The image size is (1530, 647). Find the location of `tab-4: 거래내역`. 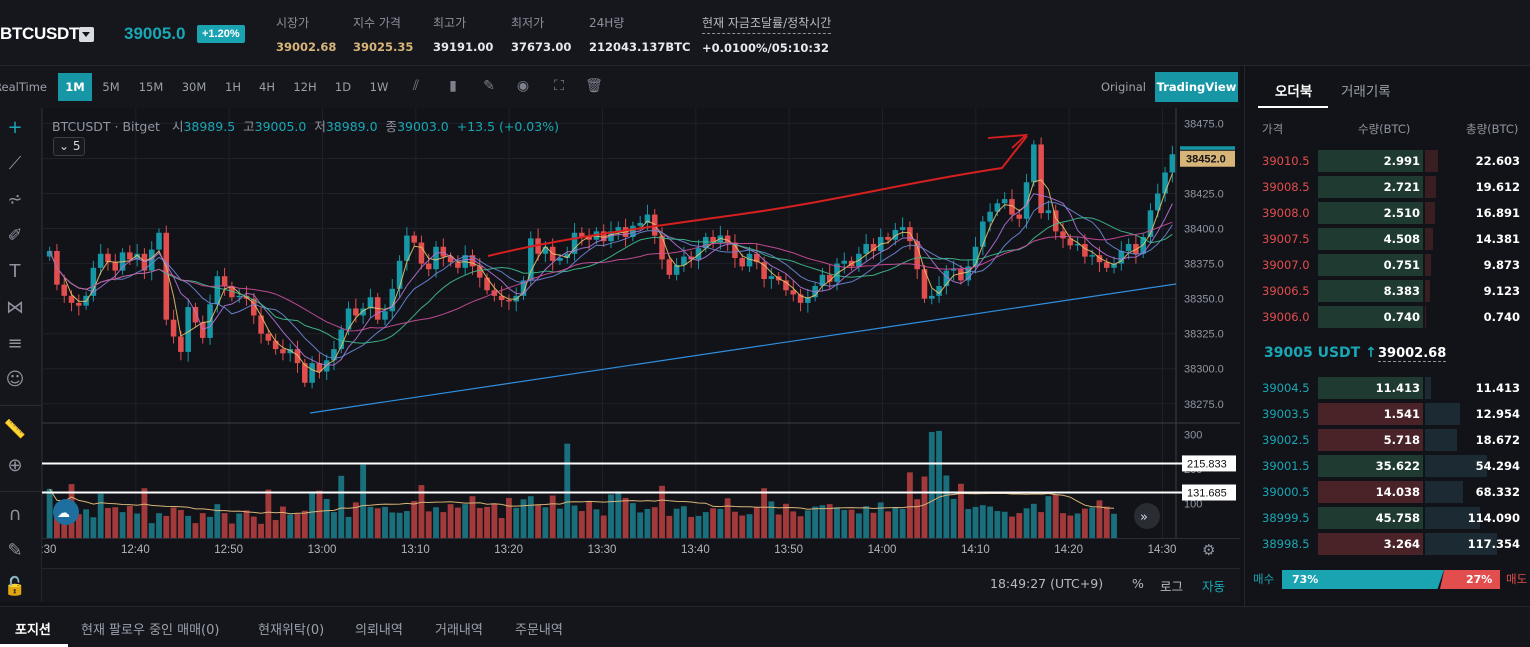

tab-4: 거래내역 is located at coordinates (459, 630).